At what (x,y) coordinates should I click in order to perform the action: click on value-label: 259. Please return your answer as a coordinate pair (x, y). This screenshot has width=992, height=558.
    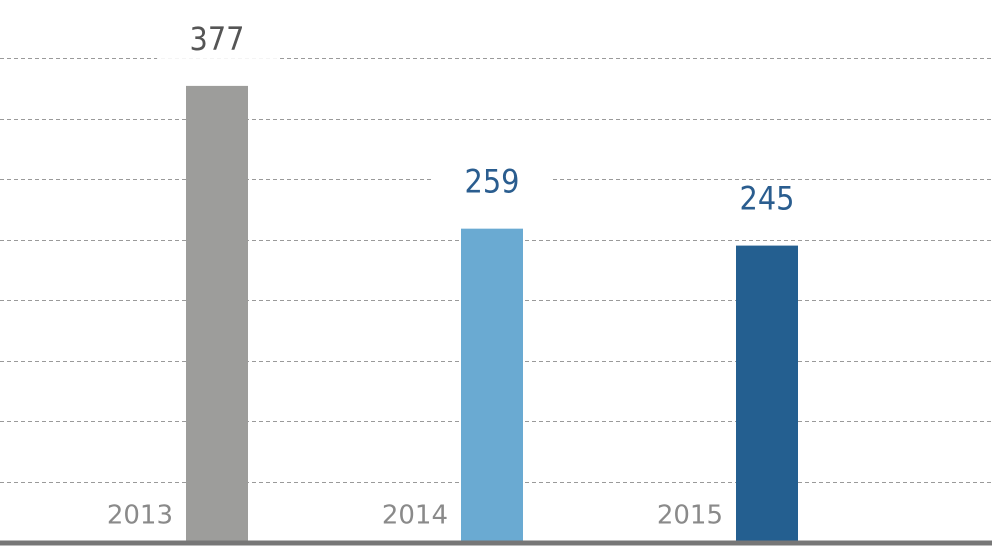
    Looking at the image, I should click on (492, 182).